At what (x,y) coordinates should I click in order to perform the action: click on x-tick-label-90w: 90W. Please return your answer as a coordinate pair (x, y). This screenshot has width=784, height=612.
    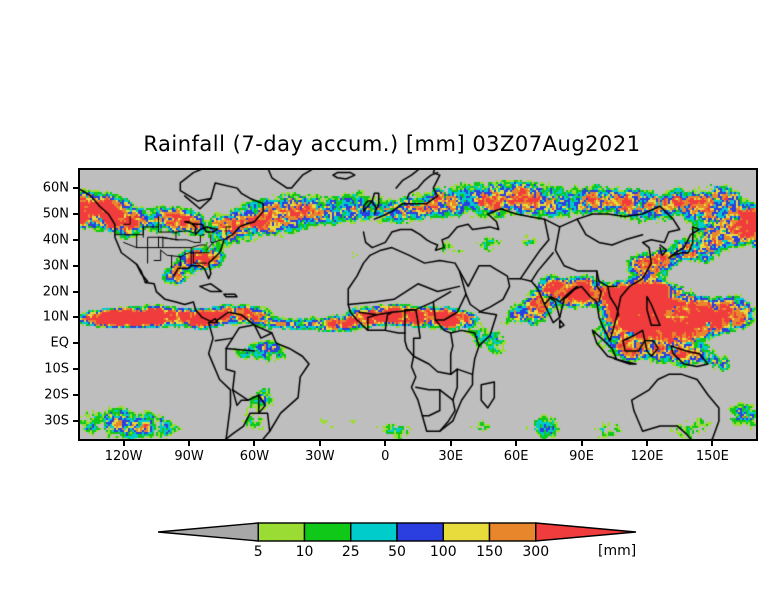
    Looking at the image, I should click on (189, 456).